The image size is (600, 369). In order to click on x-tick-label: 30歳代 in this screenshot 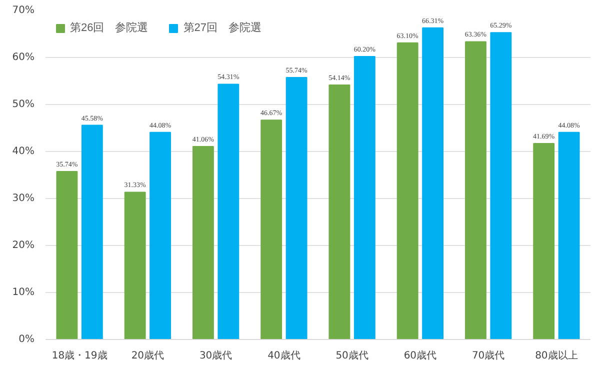, I will do `click(215, 356)`.